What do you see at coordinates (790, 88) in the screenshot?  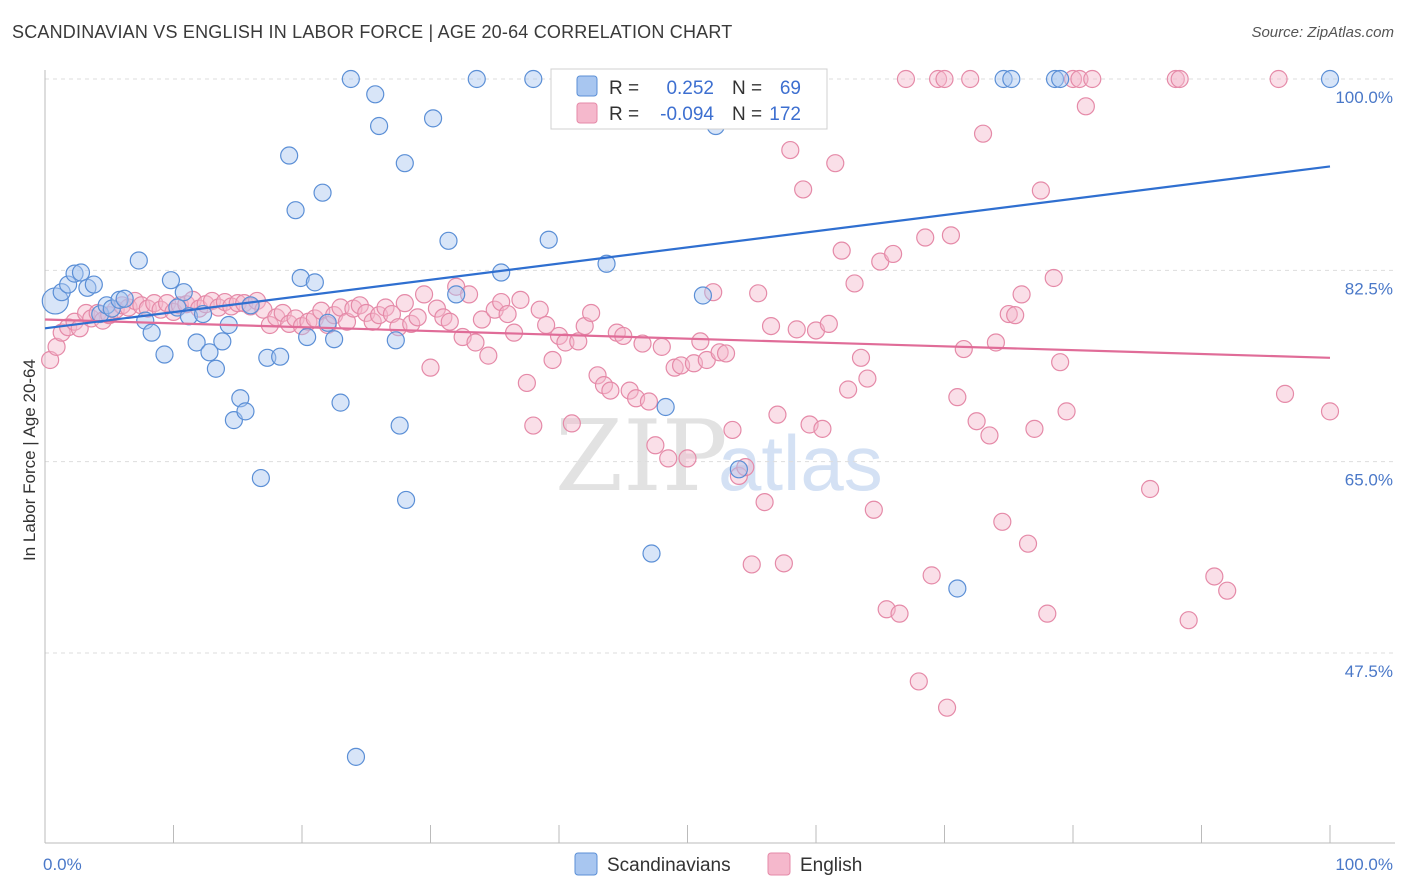 I see `legend-n-value-1: 69` at bounding box center [790, 88].